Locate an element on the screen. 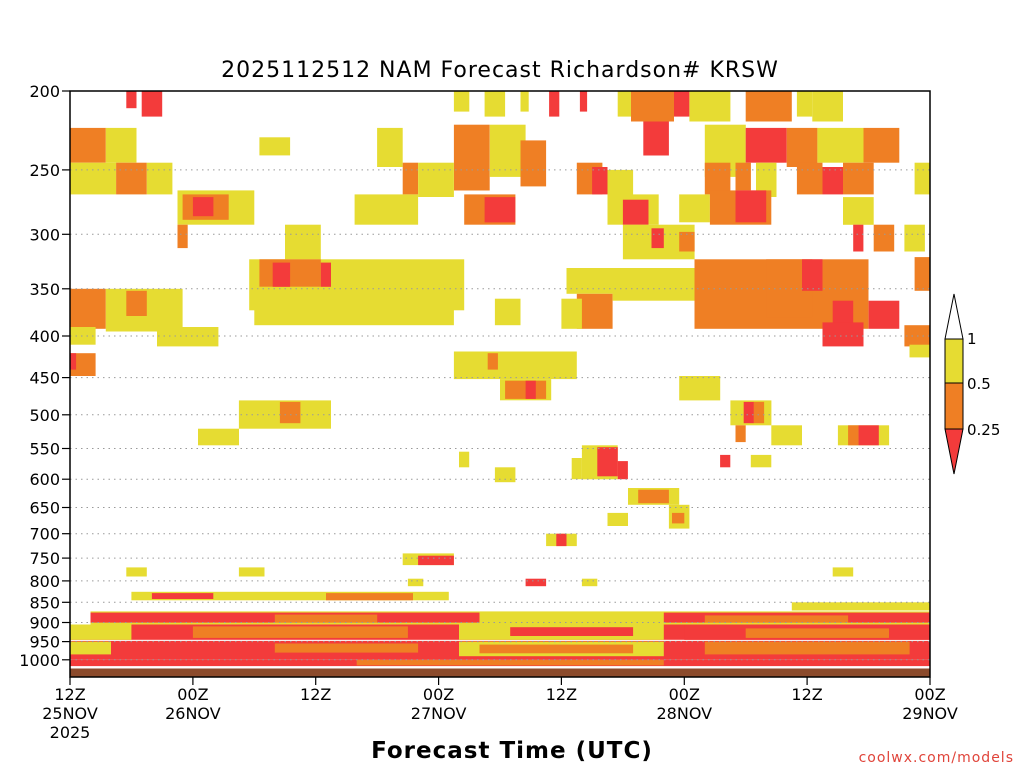 The height and width of the screenshot is (768, 1024). y-tick-label-850: 850 is located at coordinates (44, 602).